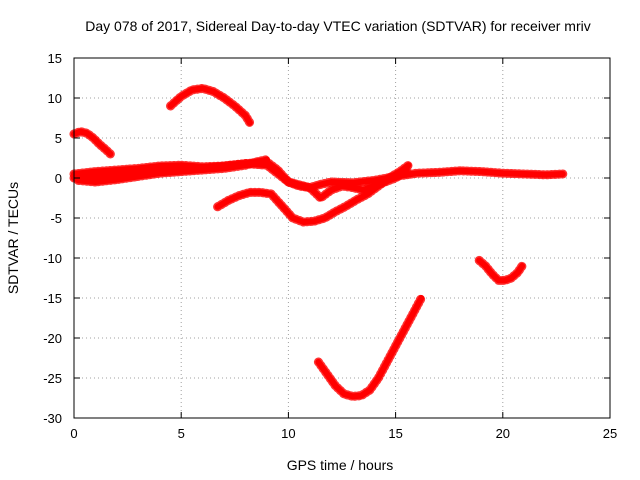 This screenshot has height=480, width=640. What do you see at coordinates (340, 465) in the screenshot?
I see `x-axis-title: GPS time / hours` at bounding box center [340, 465].